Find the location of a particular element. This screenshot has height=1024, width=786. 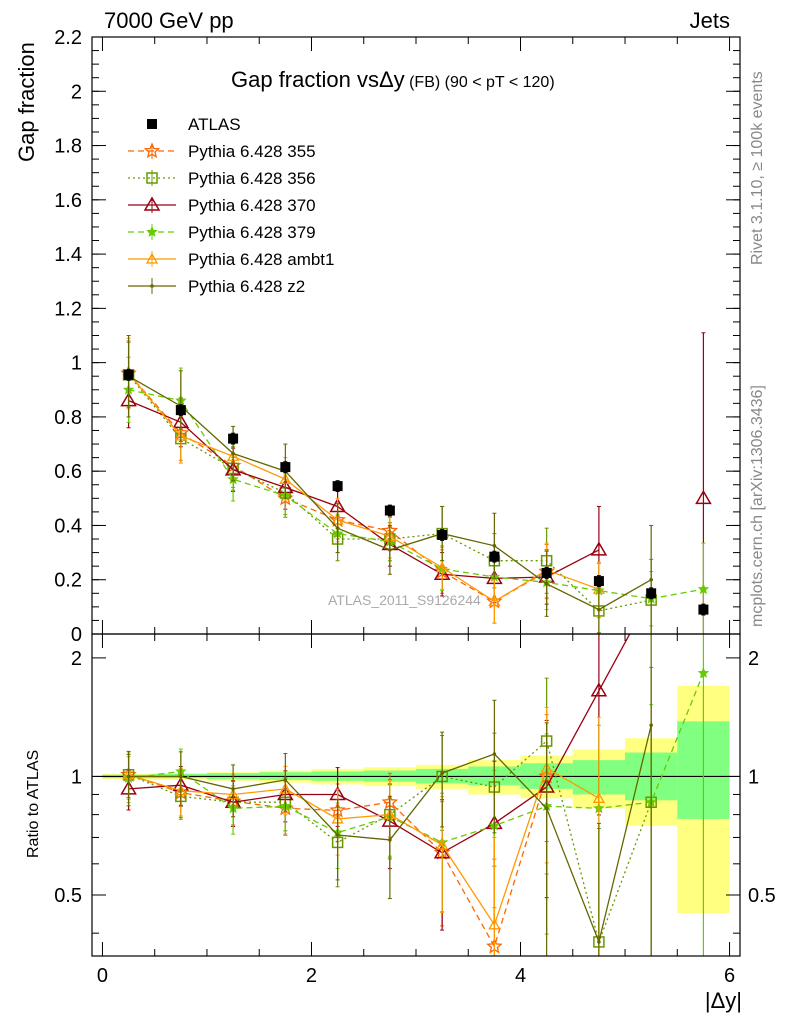

main-y-tick-label: 2 is located at coordinates (76, 92).